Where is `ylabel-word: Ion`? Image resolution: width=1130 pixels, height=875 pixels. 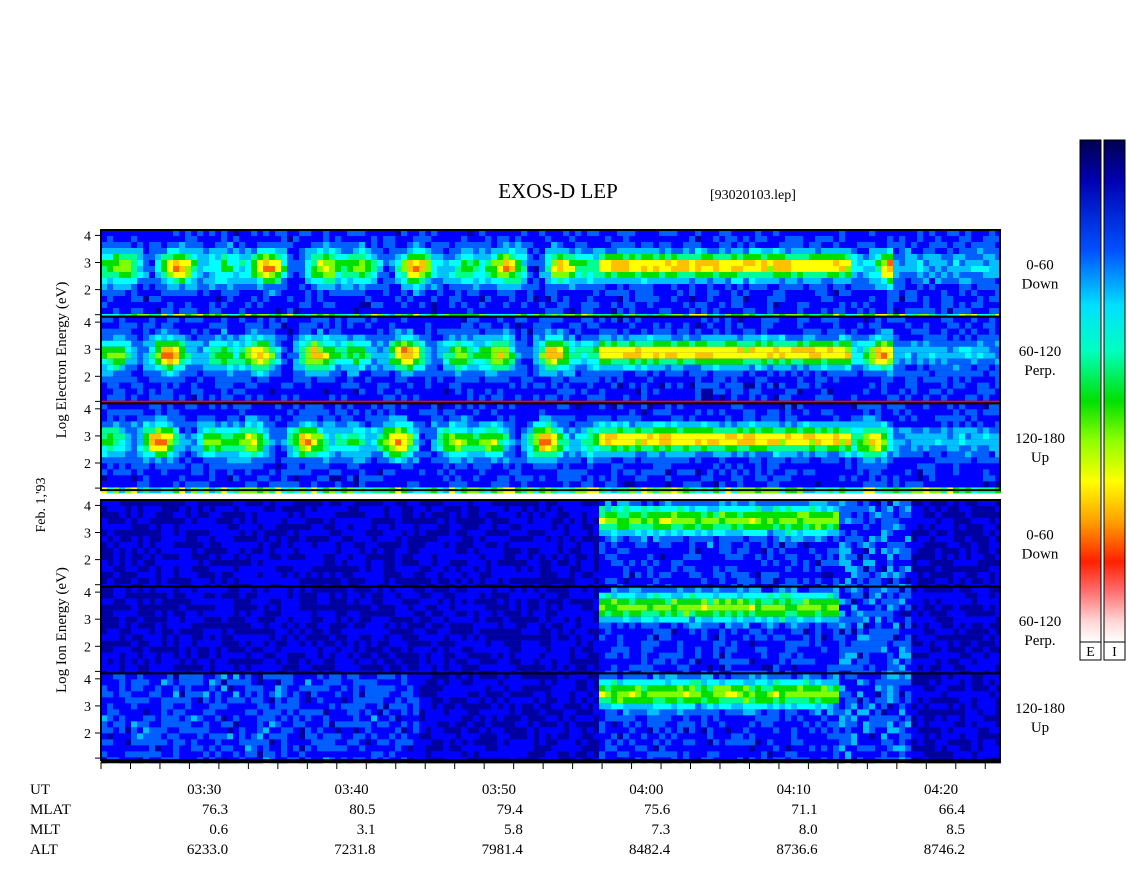 ylabel-word: Ion is located at coordinates (62, 653).